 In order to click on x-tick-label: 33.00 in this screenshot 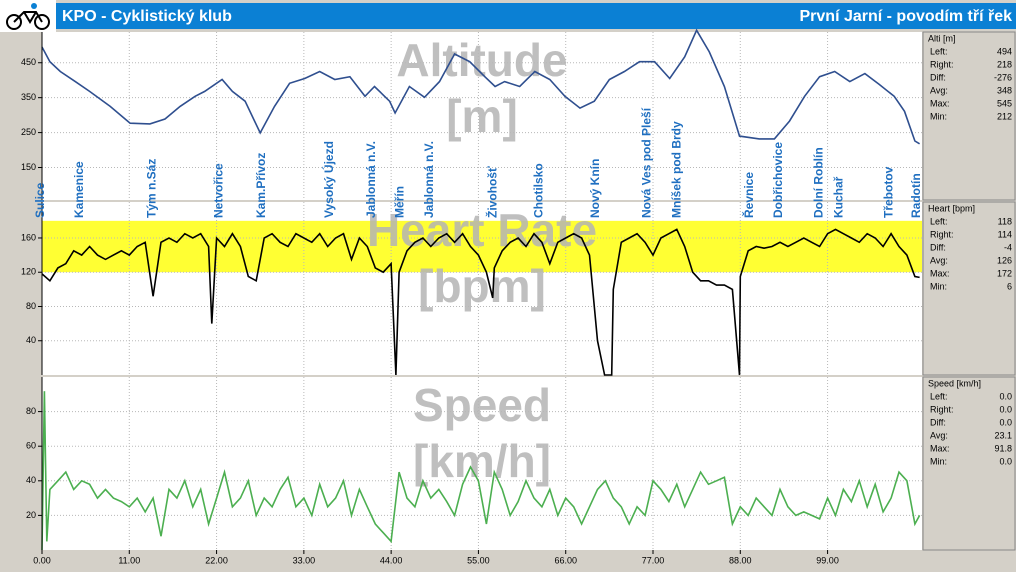, I will do `click(304, 560)`.